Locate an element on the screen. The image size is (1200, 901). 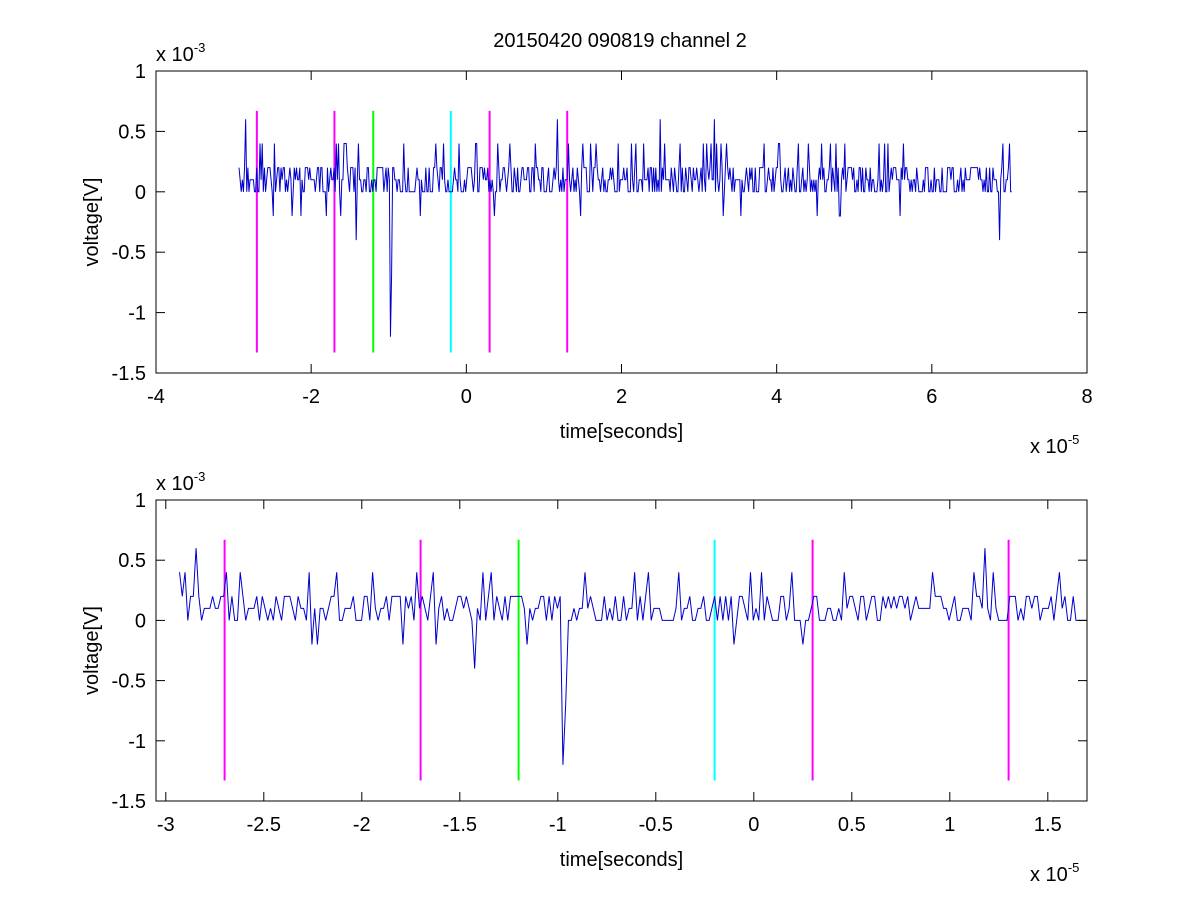
bottom-y-exponent-label: x 10-3 is located at coordinates (180, 482).